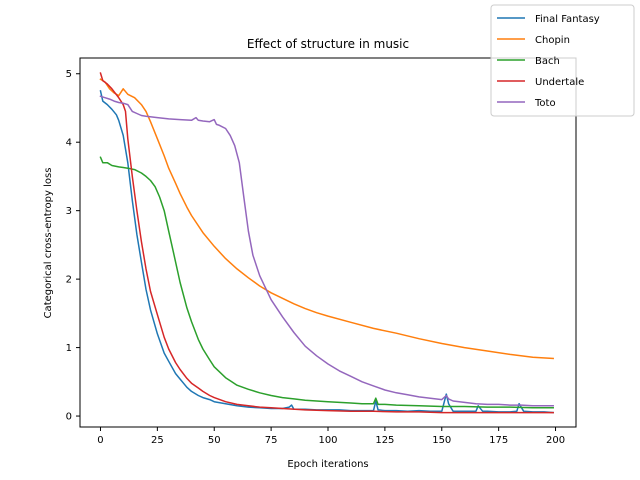  What do you see at coordinates (157, 440) in the screenshot?
I see `x-tick-label: 25` at bounding box center [157, 440].